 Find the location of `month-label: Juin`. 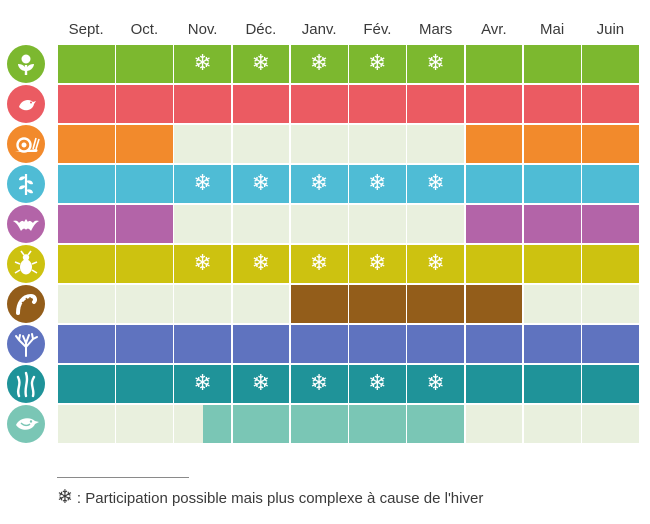

month-label: Juin is located at coordinates (610, 29).